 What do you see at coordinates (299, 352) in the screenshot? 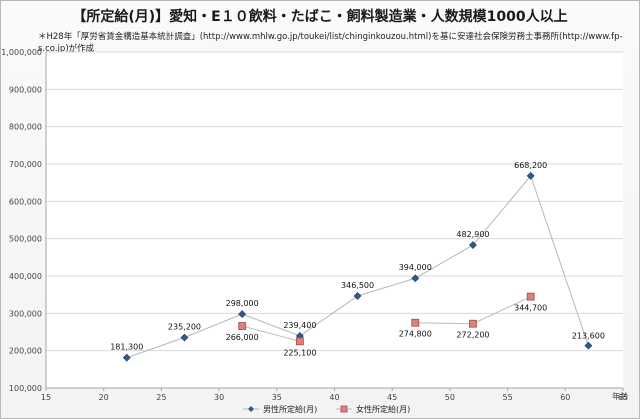
I see `female-data-label: 225,100` at bounding box center [299, 352].